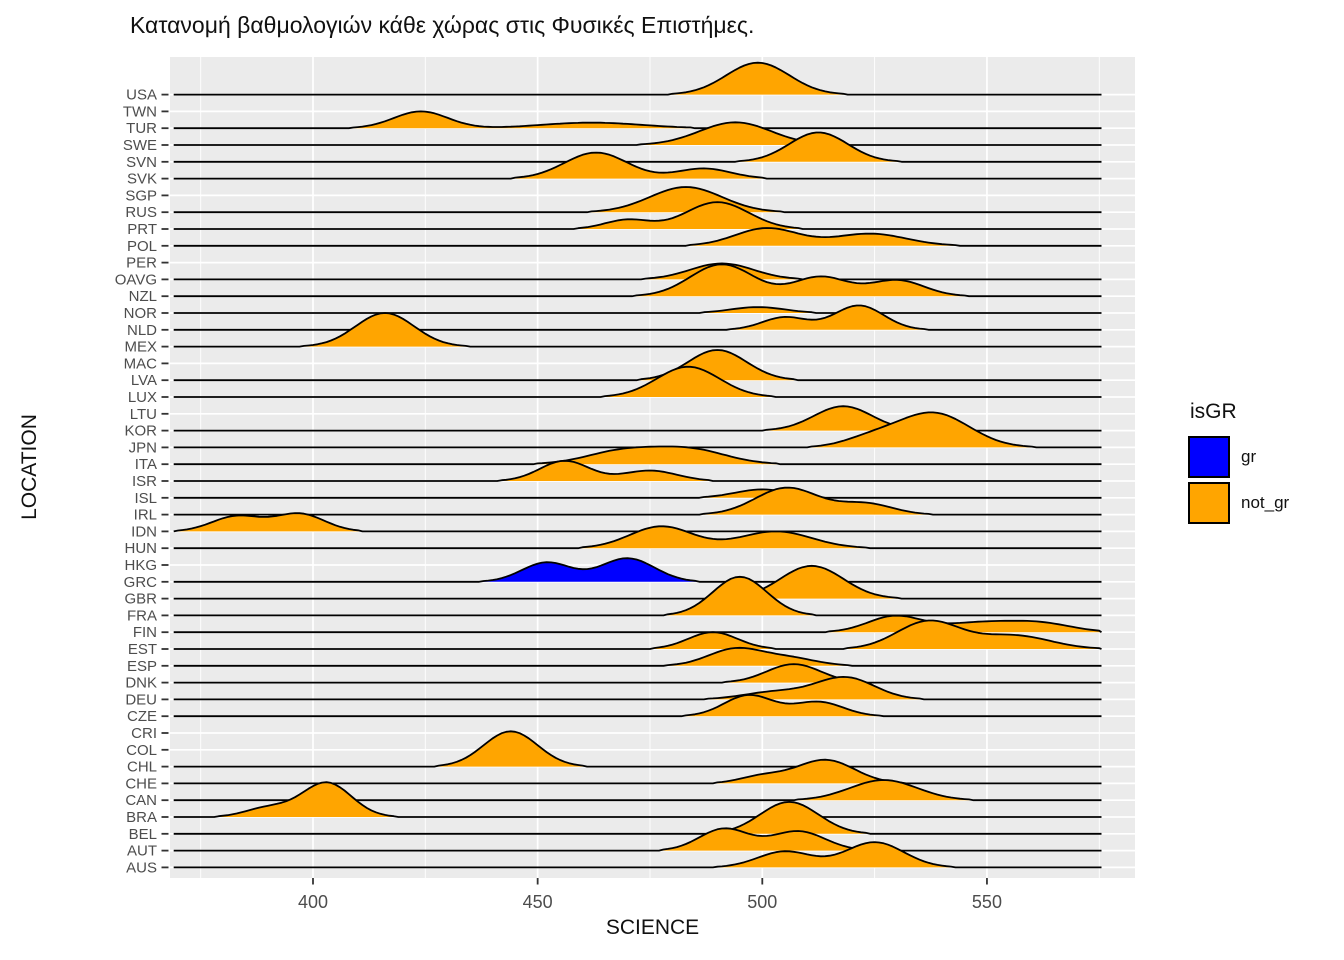 The image size is (1344, 960). I want to click on x-axis-title: SCIENCE, so click(652, 927).